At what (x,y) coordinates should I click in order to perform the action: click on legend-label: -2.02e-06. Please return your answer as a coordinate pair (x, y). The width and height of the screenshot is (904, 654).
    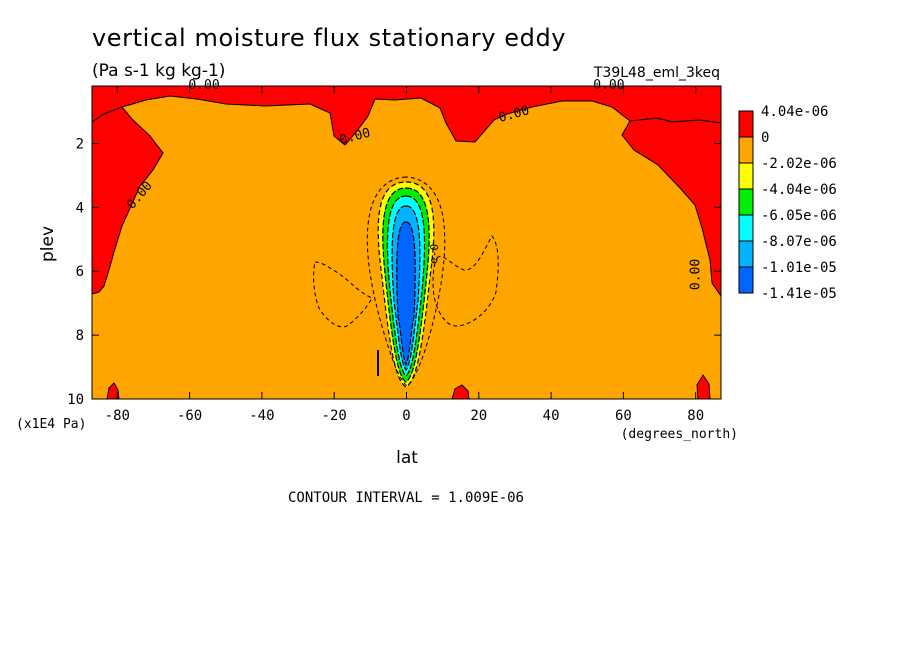
    Looking at the image, I should click on (799, 164).